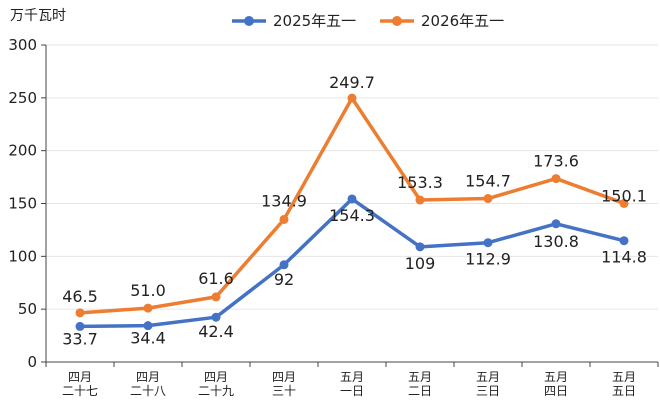 This screenshot has width=660, height=407. What do you see at coordinates (80, 338) in the screenshot?
I see `data-label: 33.7` at bounding box center [80, 338].